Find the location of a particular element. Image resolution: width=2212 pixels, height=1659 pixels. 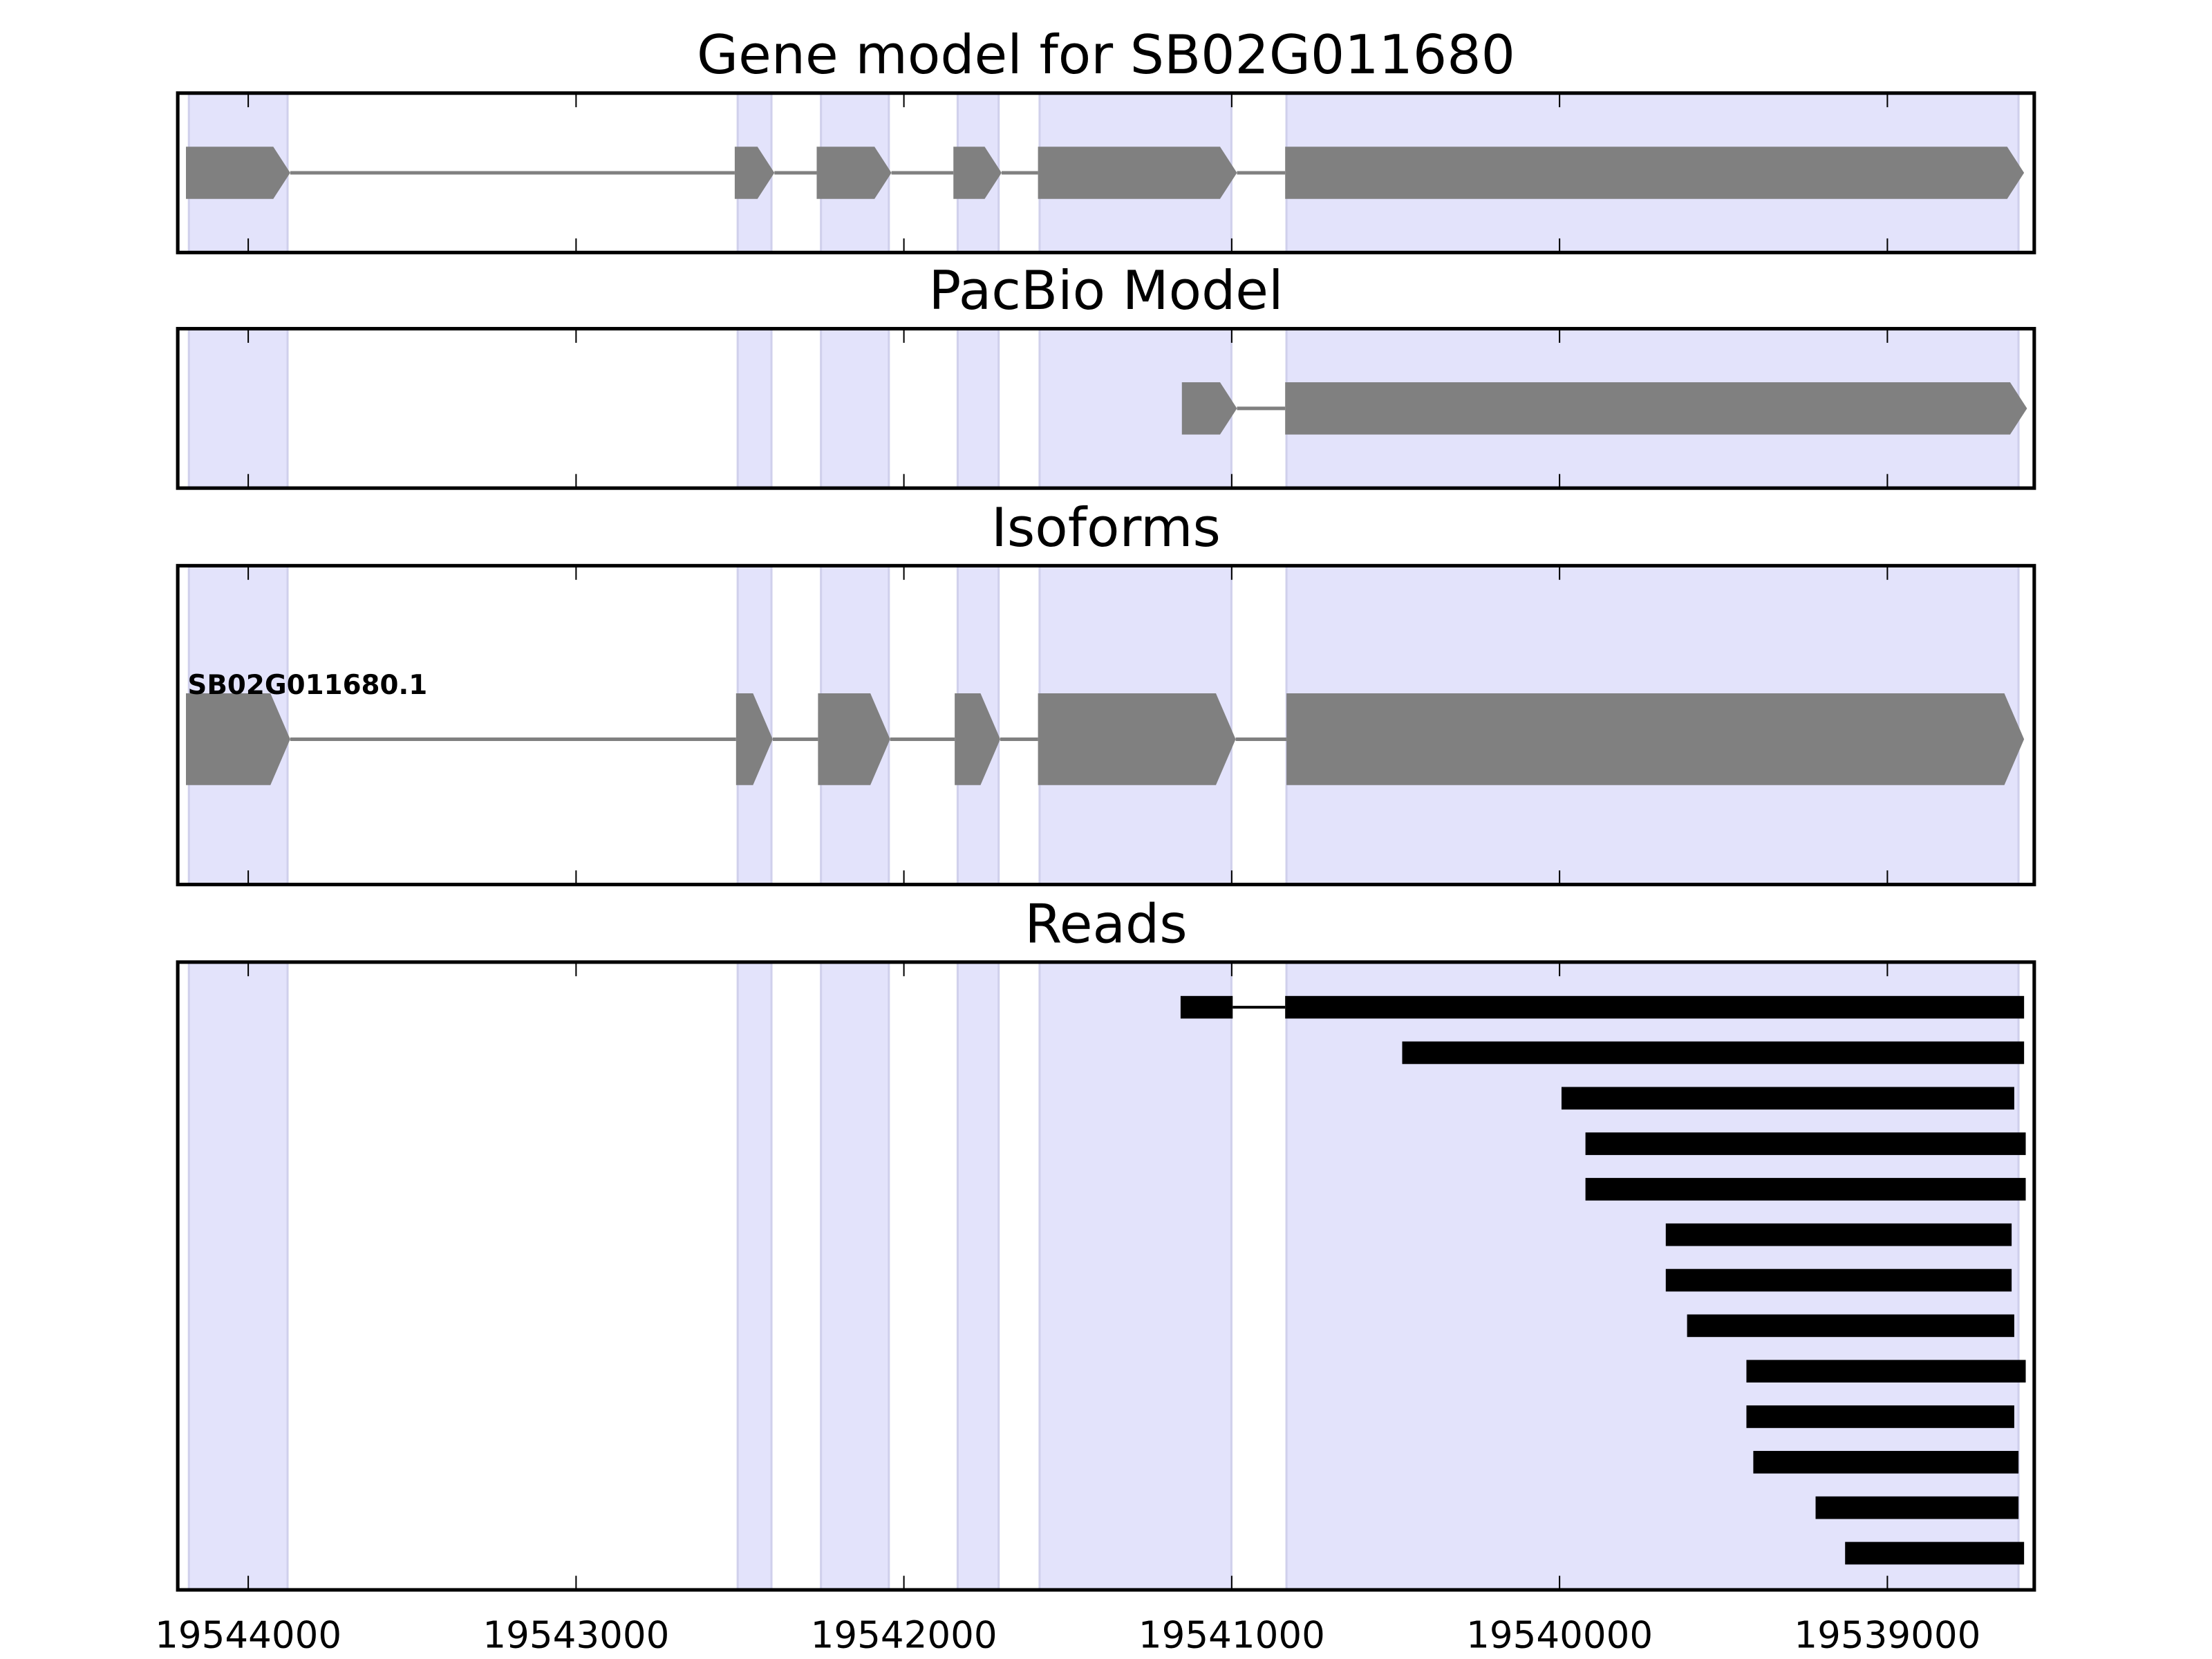

x-tick-label: 19541000 is located at coordinates (1231, 1635).